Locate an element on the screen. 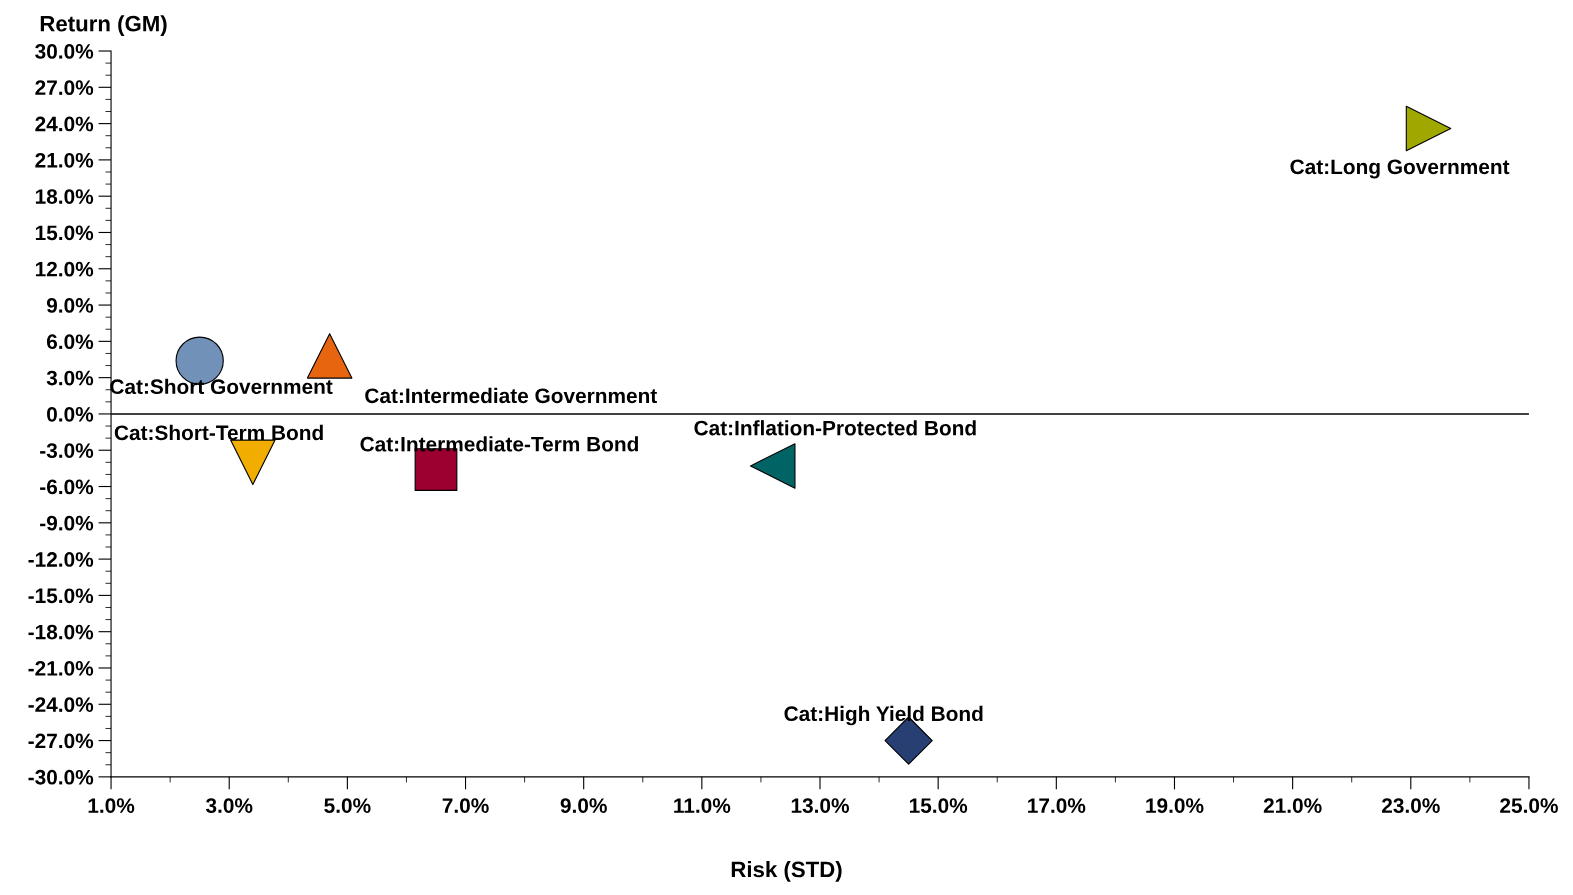 The height and width of the screenshot is (895, 1573). y-tick-label: 6.0% is located at coordinates (70, 342).